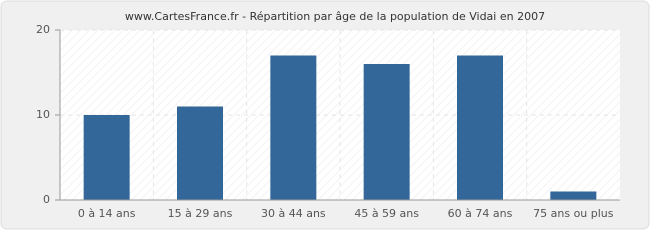 This screenshot has width=650, height=240. Describe the element at coordinates (573, 213) in the screenshot. I see `x-tick-label: 75 ans ou plus` at that location.